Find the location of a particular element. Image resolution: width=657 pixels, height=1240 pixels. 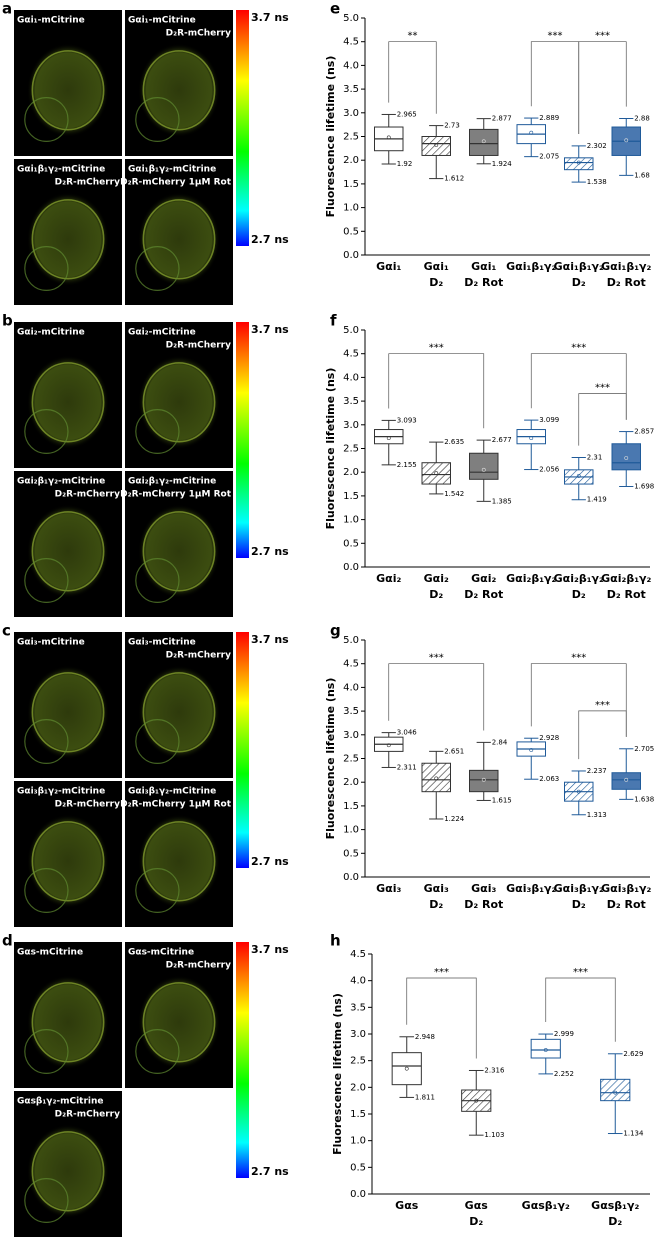

whisker-label: 3.046 is located at coordinates (407, 733).